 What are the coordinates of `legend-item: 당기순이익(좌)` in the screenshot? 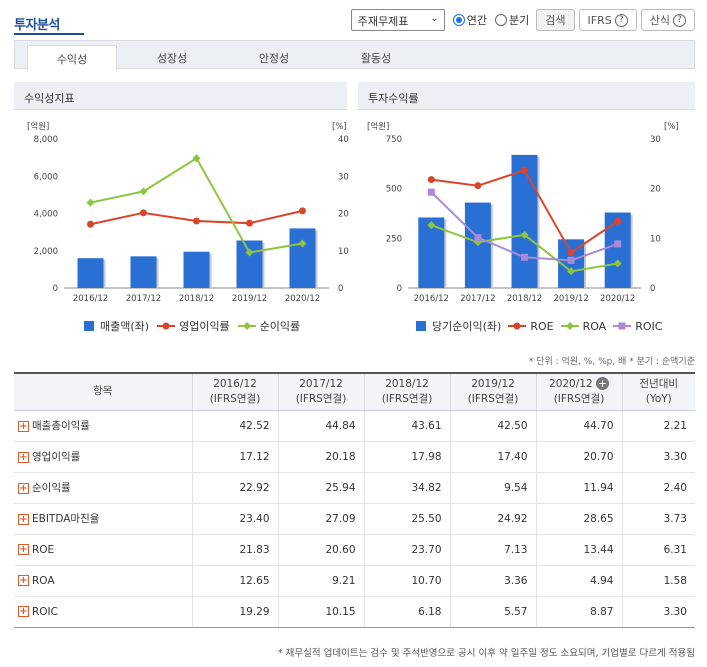 It's located at (467, 326).